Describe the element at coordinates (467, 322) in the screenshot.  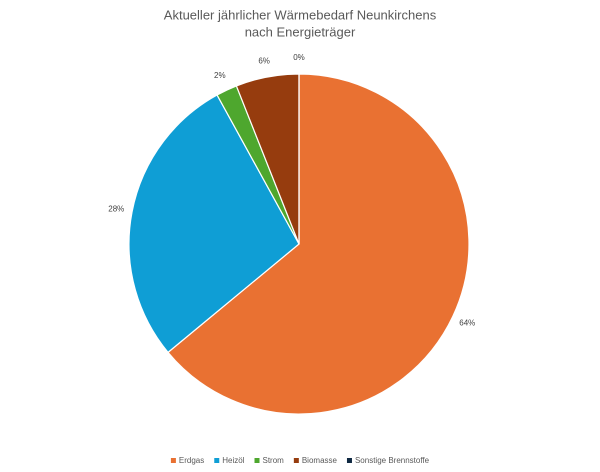
I see `value-label: 64%` at that location.